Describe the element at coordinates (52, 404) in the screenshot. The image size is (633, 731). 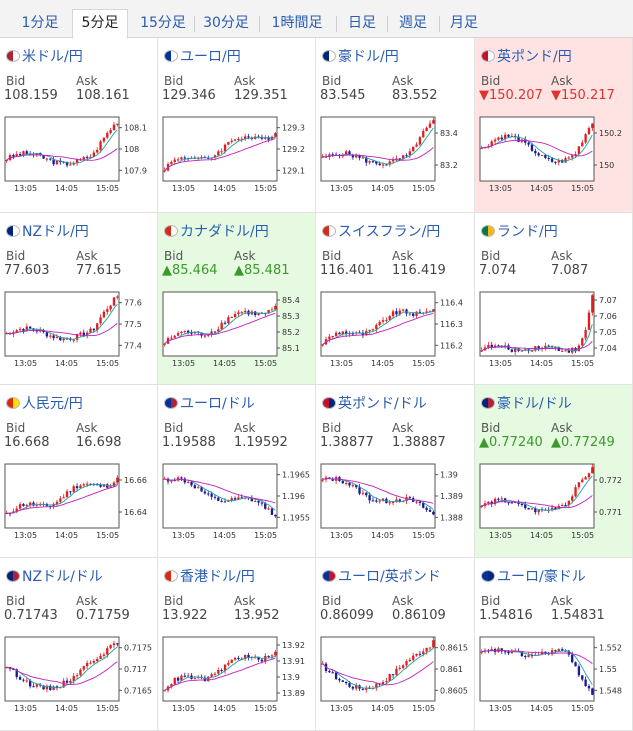
I see `pair-name-link: 人民元/円` at that location.